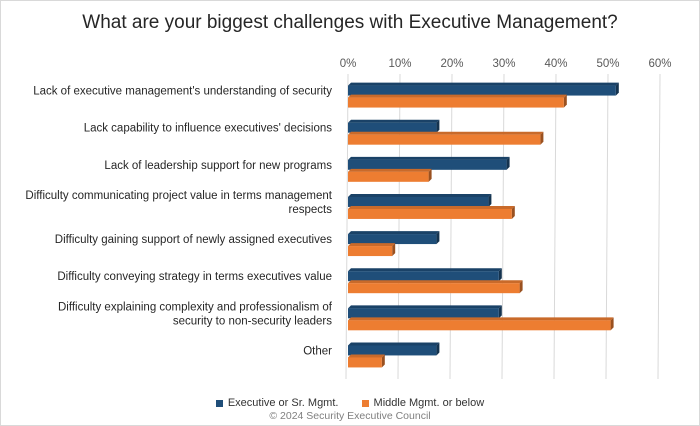 The height and width of the screenshot is (426, 700). What do you see at coordinates (503, 64) in the screenshot?
I see `x-tick-label: 30%` at bounding box center [503, 64].